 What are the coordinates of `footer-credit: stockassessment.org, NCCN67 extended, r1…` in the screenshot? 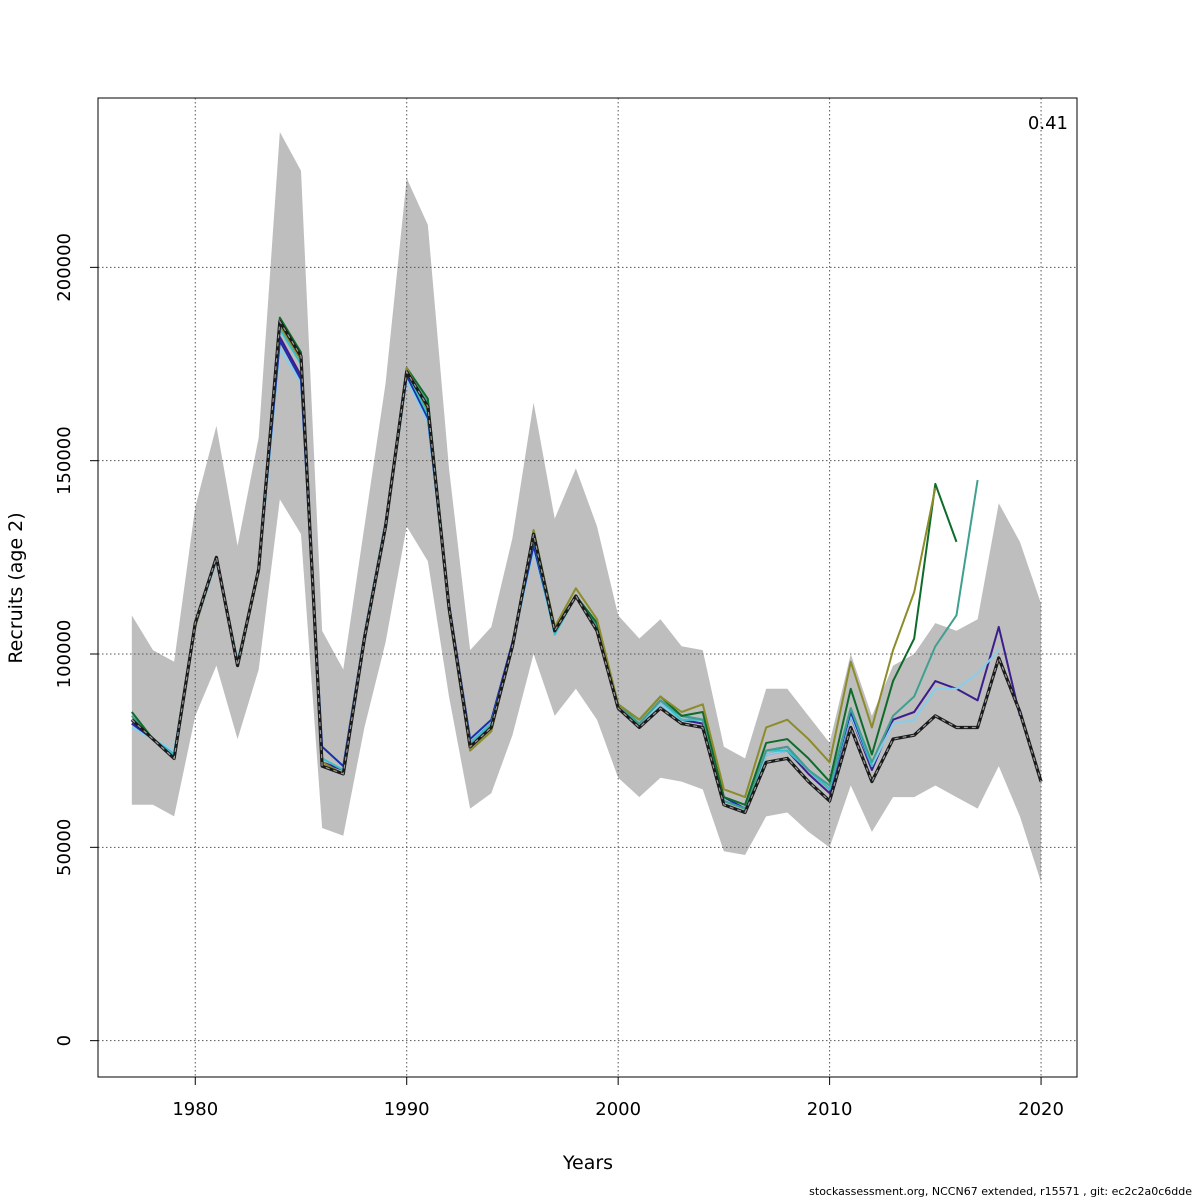 It's located at (1000, 1191).